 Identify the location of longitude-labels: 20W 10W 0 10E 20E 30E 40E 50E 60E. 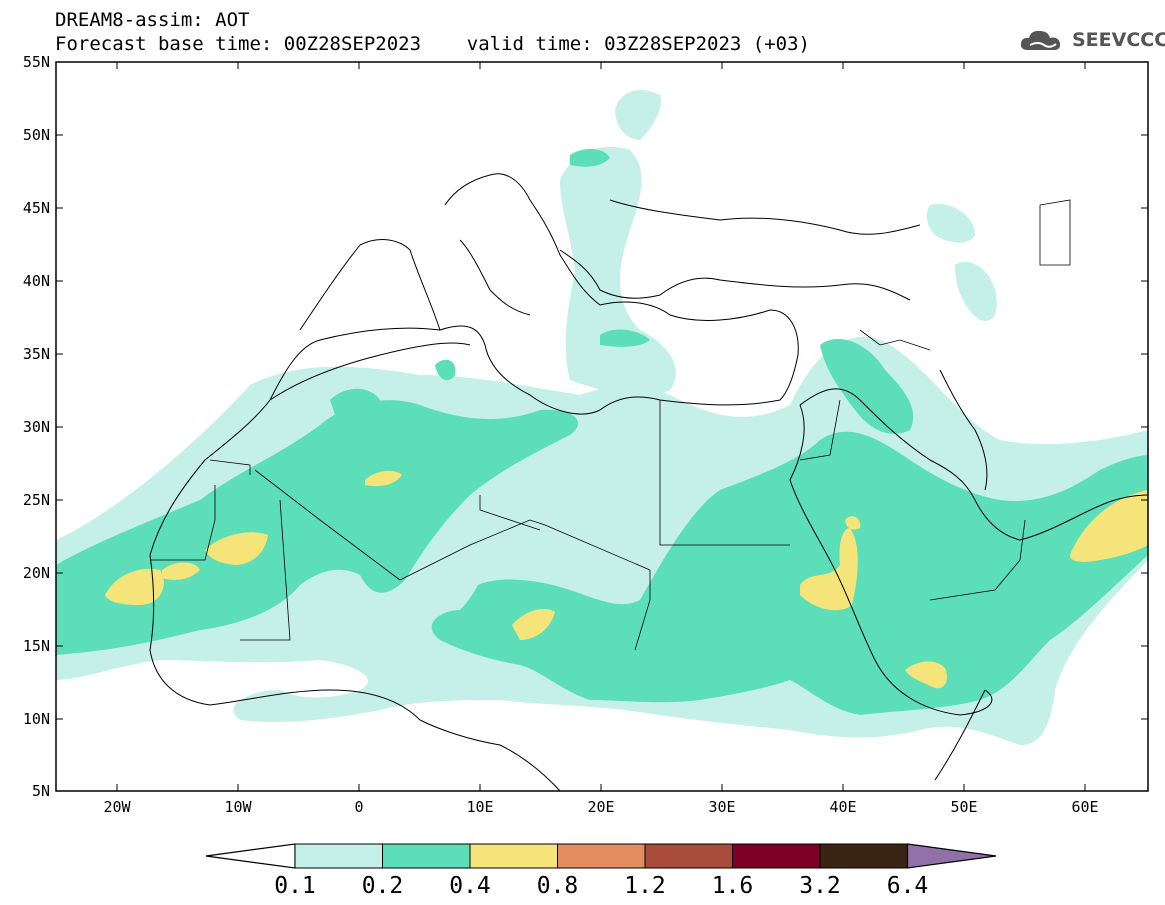
(600, 807).